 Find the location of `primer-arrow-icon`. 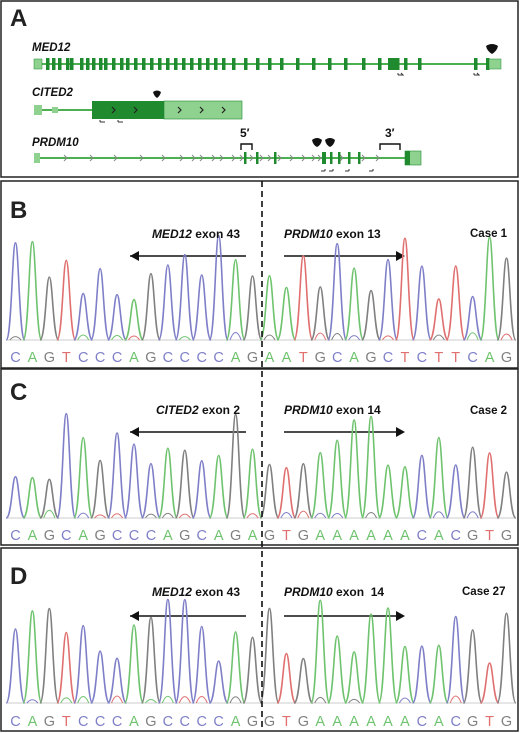

primer-arrow-icon is located at coordinates (347, 170).